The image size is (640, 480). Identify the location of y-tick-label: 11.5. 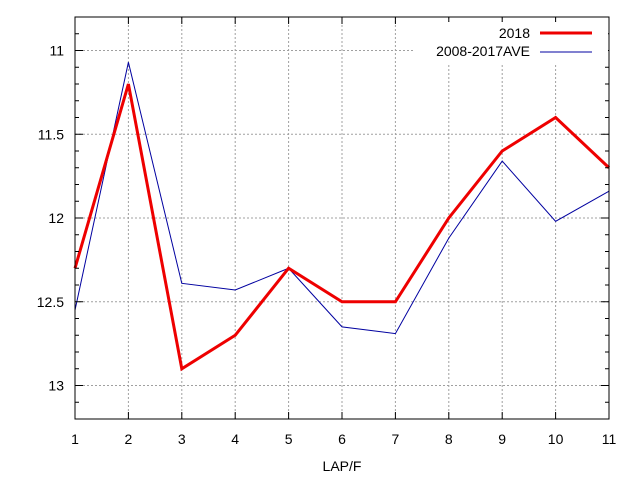
(51, 134).